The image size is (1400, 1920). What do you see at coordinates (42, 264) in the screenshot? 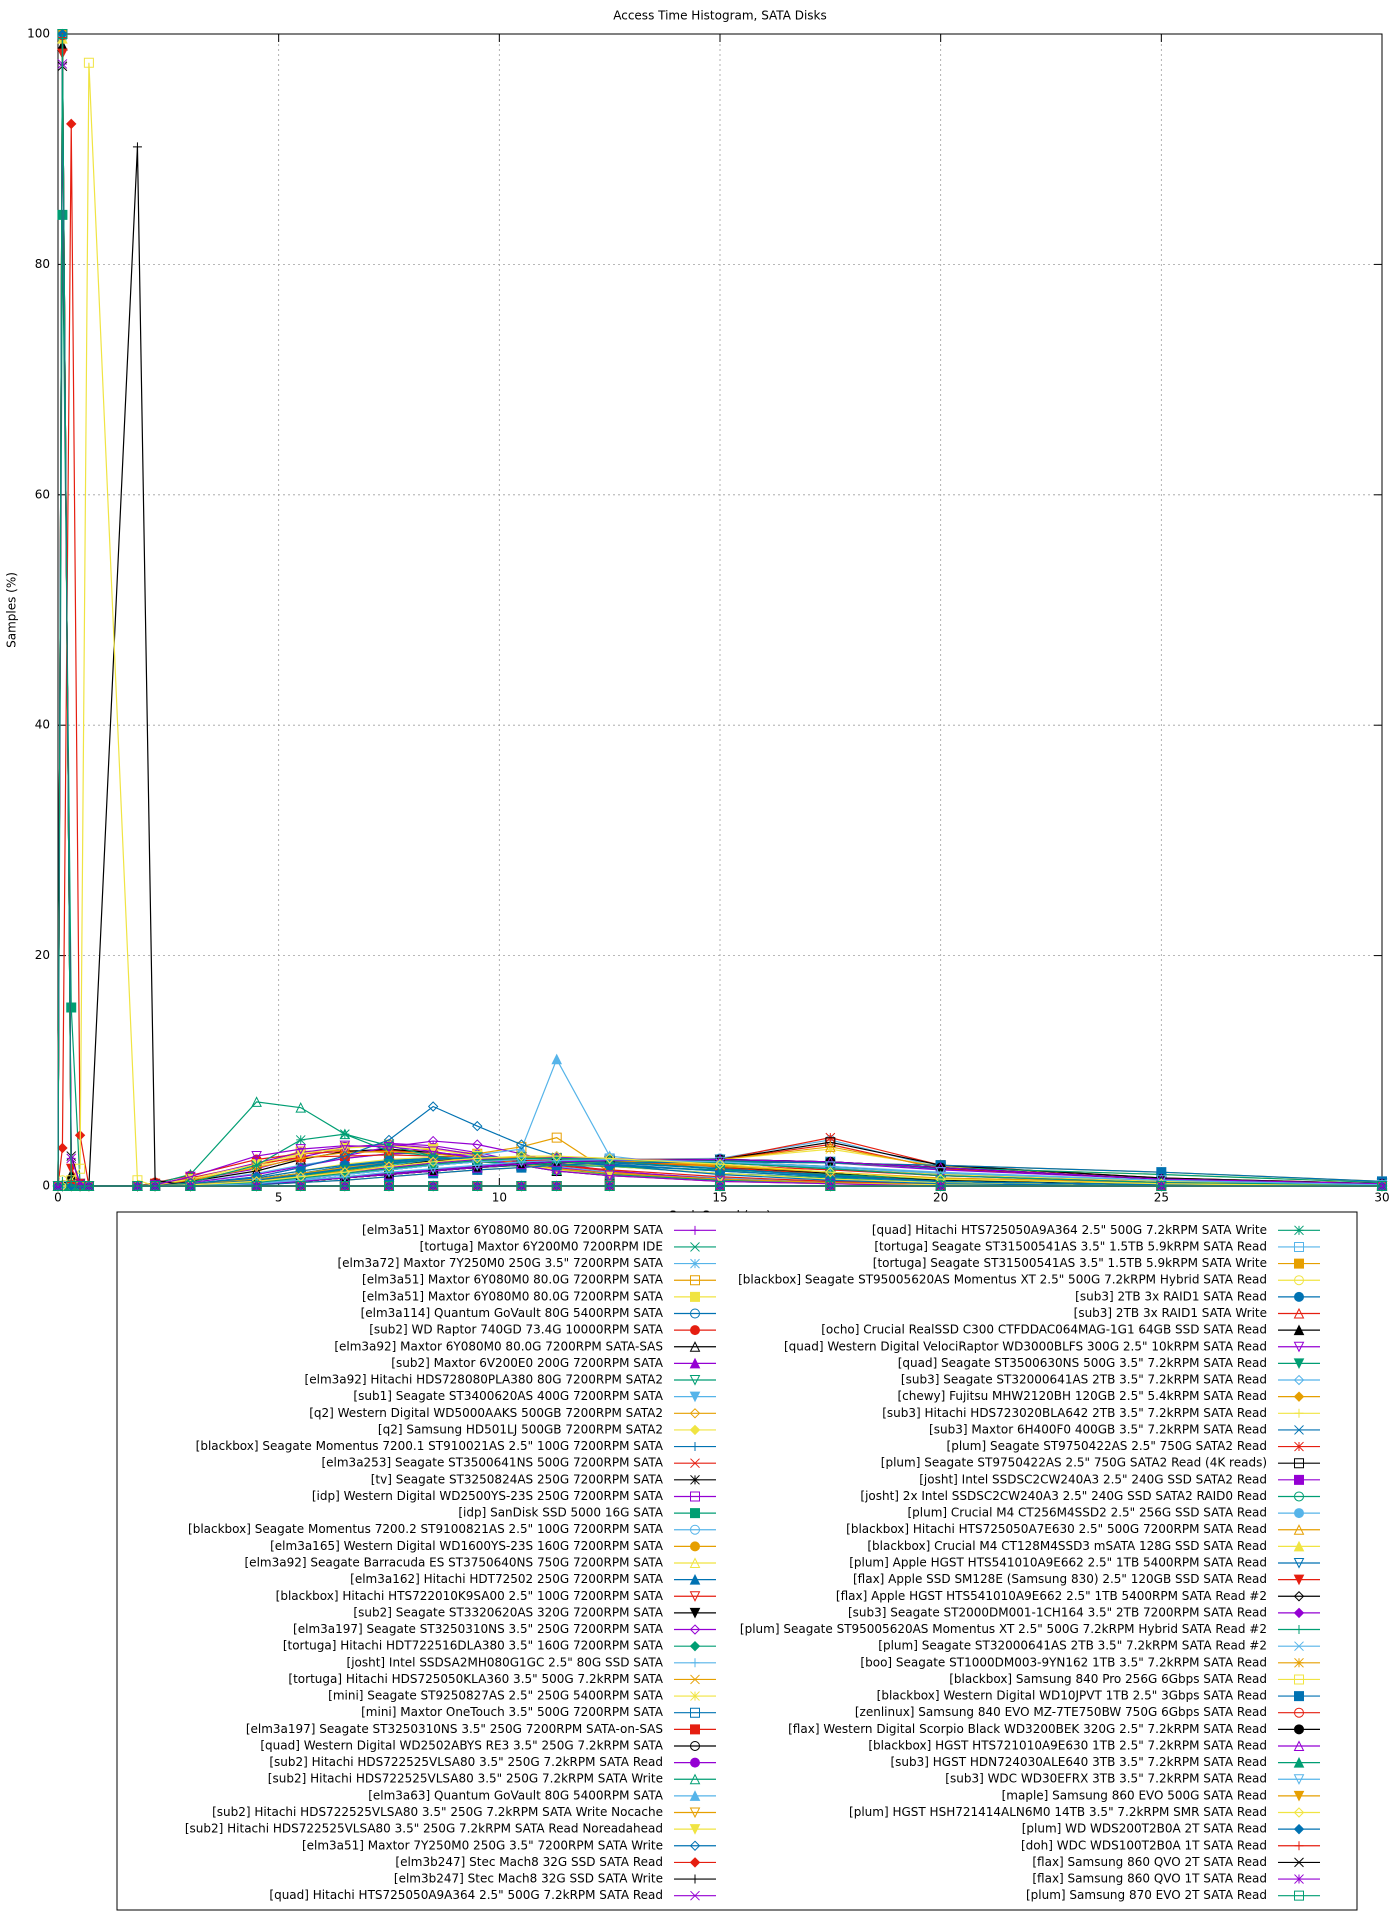
I see `y-tick-label: 80` at bounding box center [42, 264].